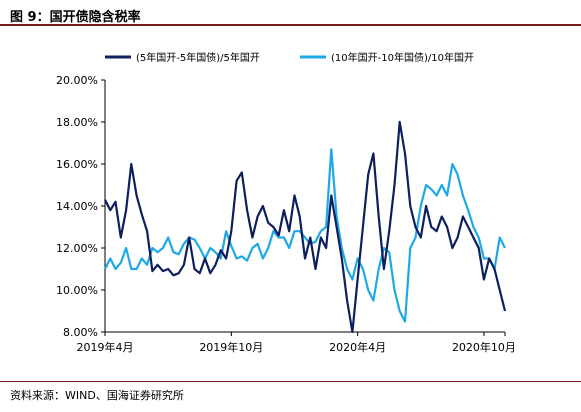  I want to click on title-rule, so click(290, 25).